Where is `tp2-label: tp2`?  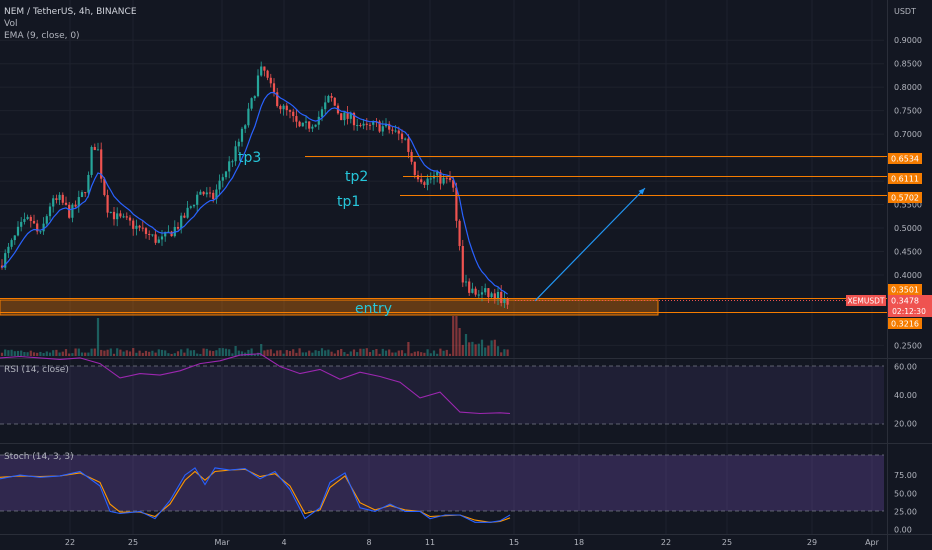
tp2-label: tp2 is located at coordinates (356, 177).